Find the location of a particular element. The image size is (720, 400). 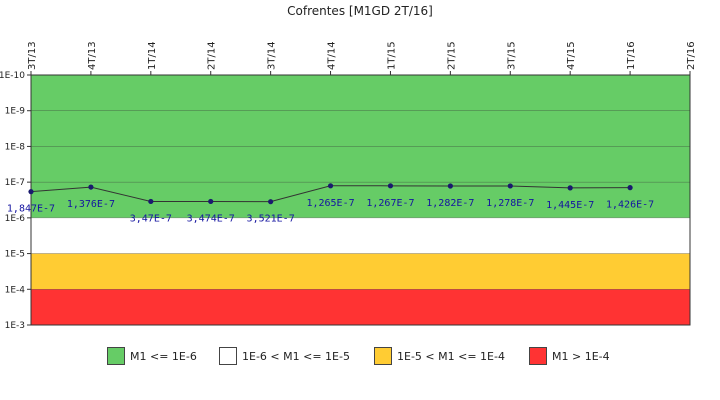

data-label: 1,282E-7 is located at coordinates (450, 203).